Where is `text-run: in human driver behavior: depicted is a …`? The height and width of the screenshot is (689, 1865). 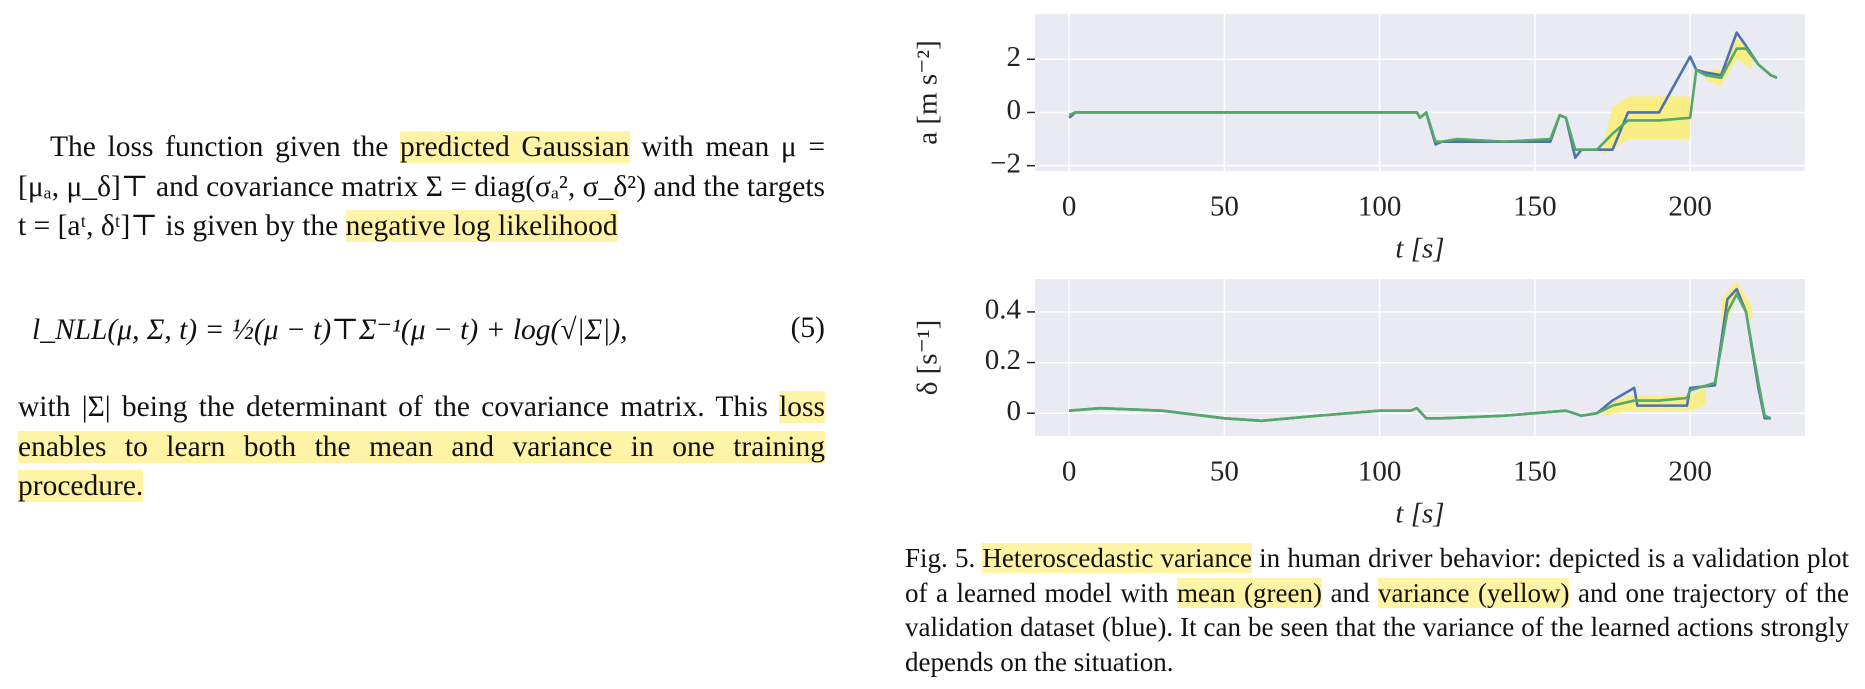
text-run: in human driver behavior: depicted is a … is located at coordinates (1377, 575).